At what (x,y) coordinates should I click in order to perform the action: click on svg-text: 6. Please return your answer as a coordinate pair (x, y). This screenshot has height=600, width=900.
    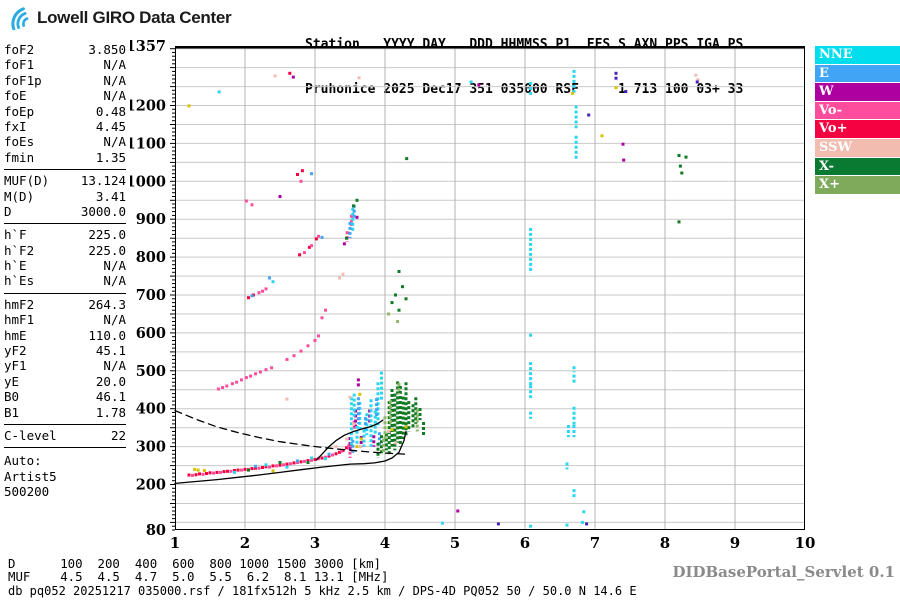
    Looking at the image, I should click on (525, 543).